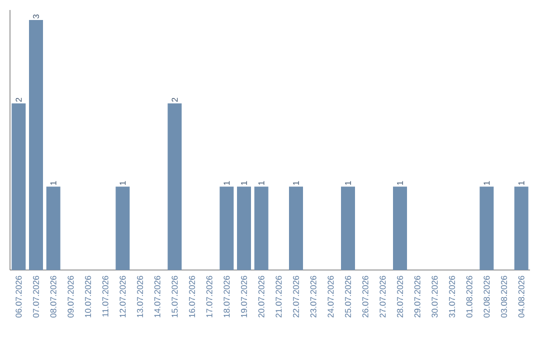 This screenshot has width=540, height=340. I want to click on x-tick-label: 11.07.2026, so click(105, 296).